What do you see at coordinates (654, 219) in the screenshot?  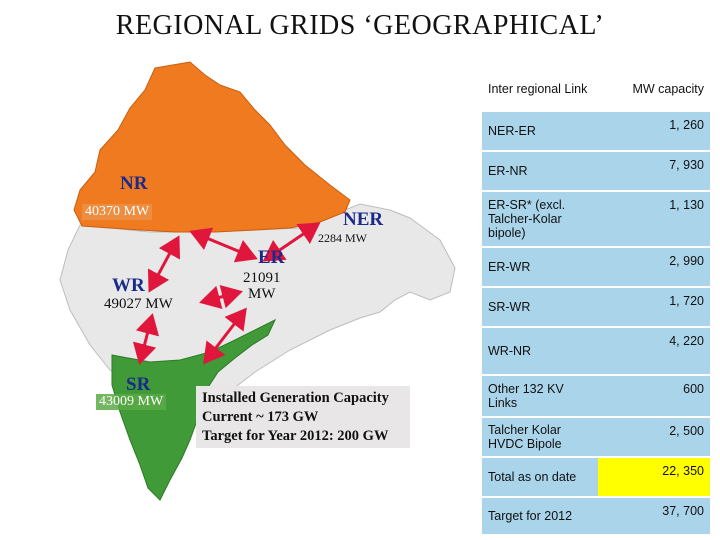 I see `link-capacity: 1, 130` at bounding box center [654, 219].